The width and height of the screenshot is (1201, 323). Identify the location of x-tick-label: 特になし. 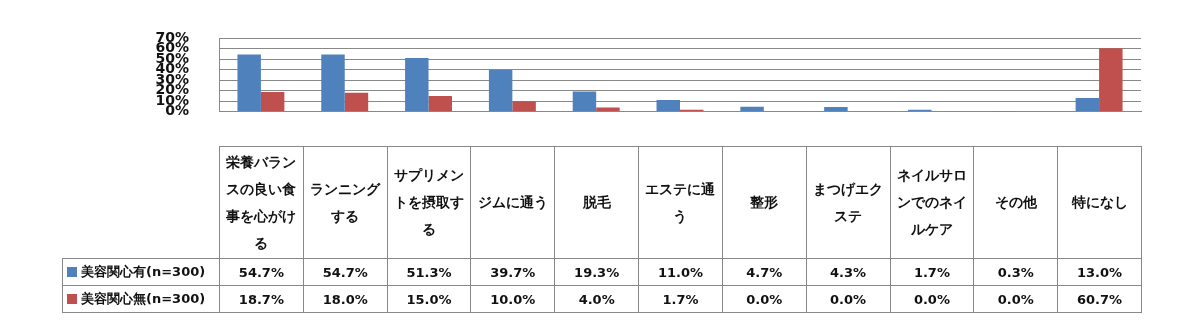
(1099, 202).